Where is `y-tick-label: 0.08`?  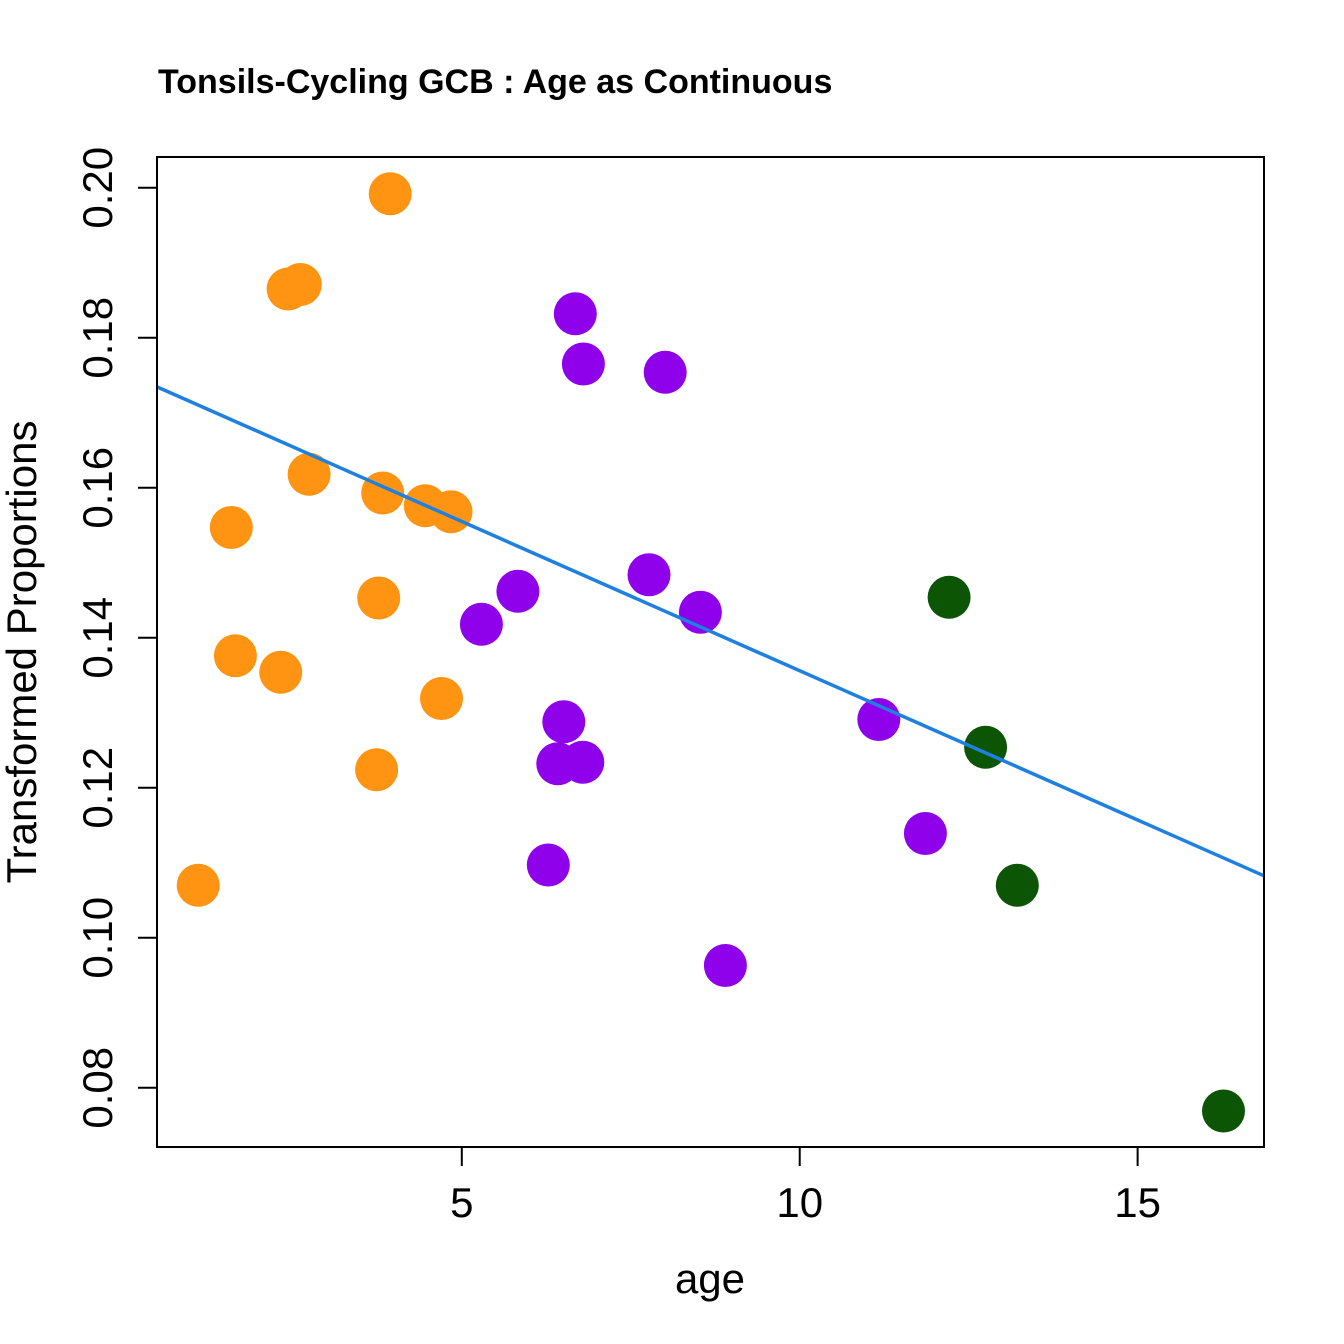 y-tick-label: 0.08 is located at coordinates (97, 1088).